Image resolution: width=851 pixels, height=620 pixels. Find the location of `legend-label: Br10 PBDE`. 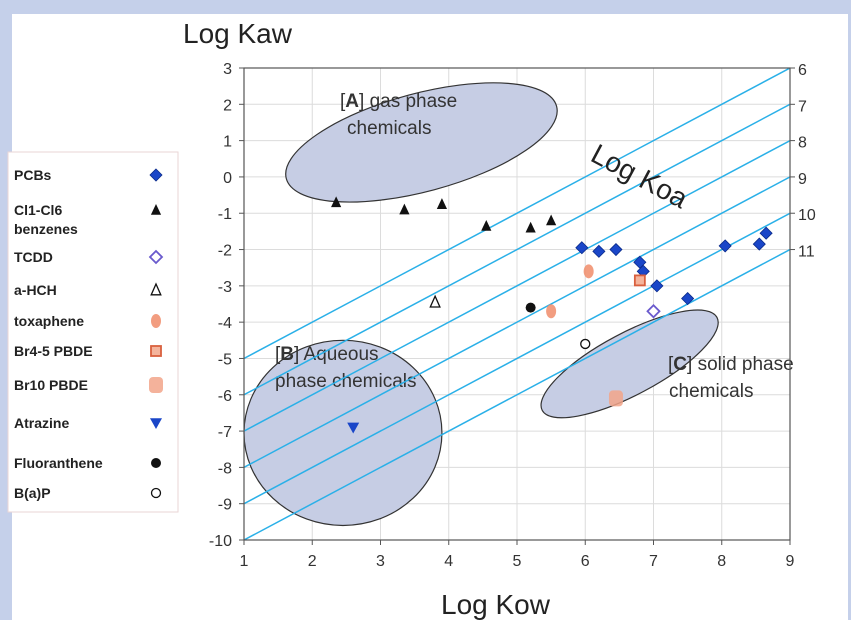

legend-label: Br10 PBDE is located at coordinates (51, 385).